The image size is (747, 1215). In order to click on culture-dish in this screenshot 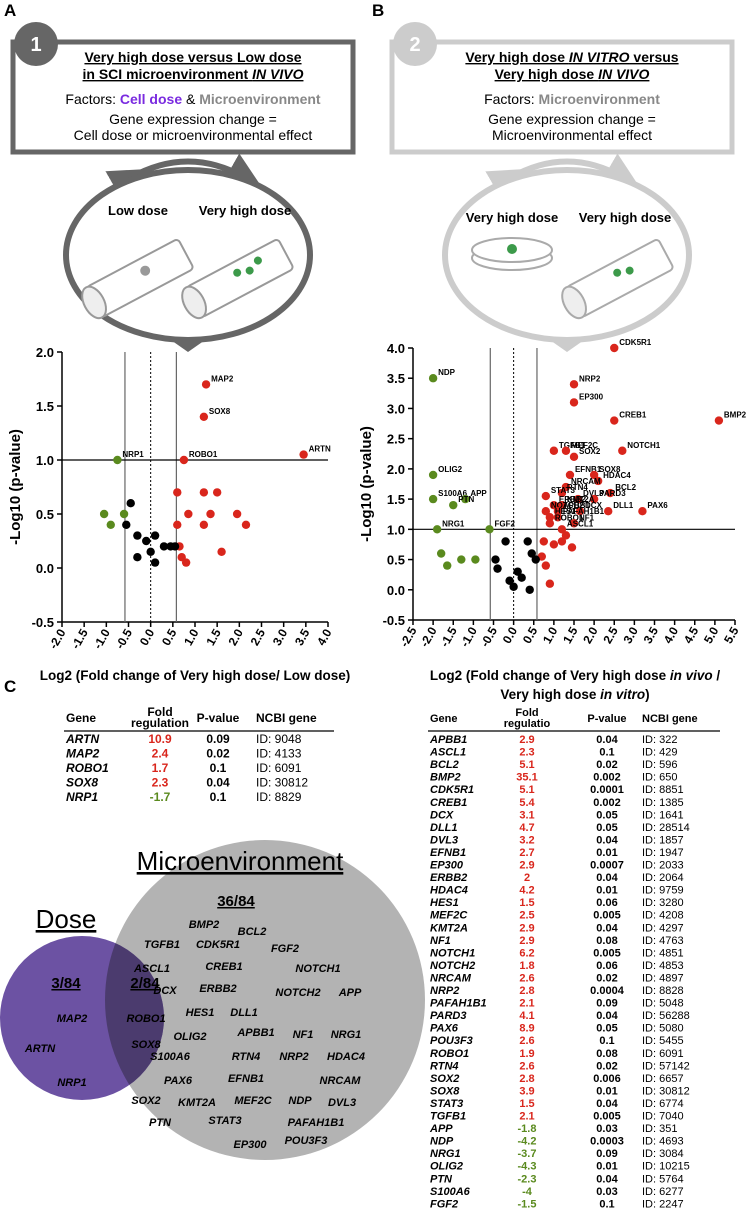, I will do `click(512, 254)`.